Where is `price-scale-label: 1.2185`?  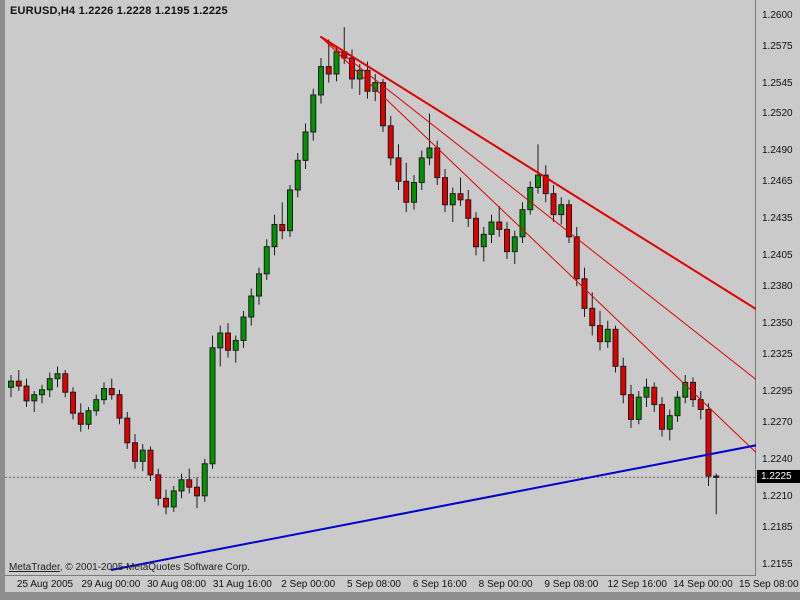 price-scale-label: 1.2185 is located at coordinates (777, 527).